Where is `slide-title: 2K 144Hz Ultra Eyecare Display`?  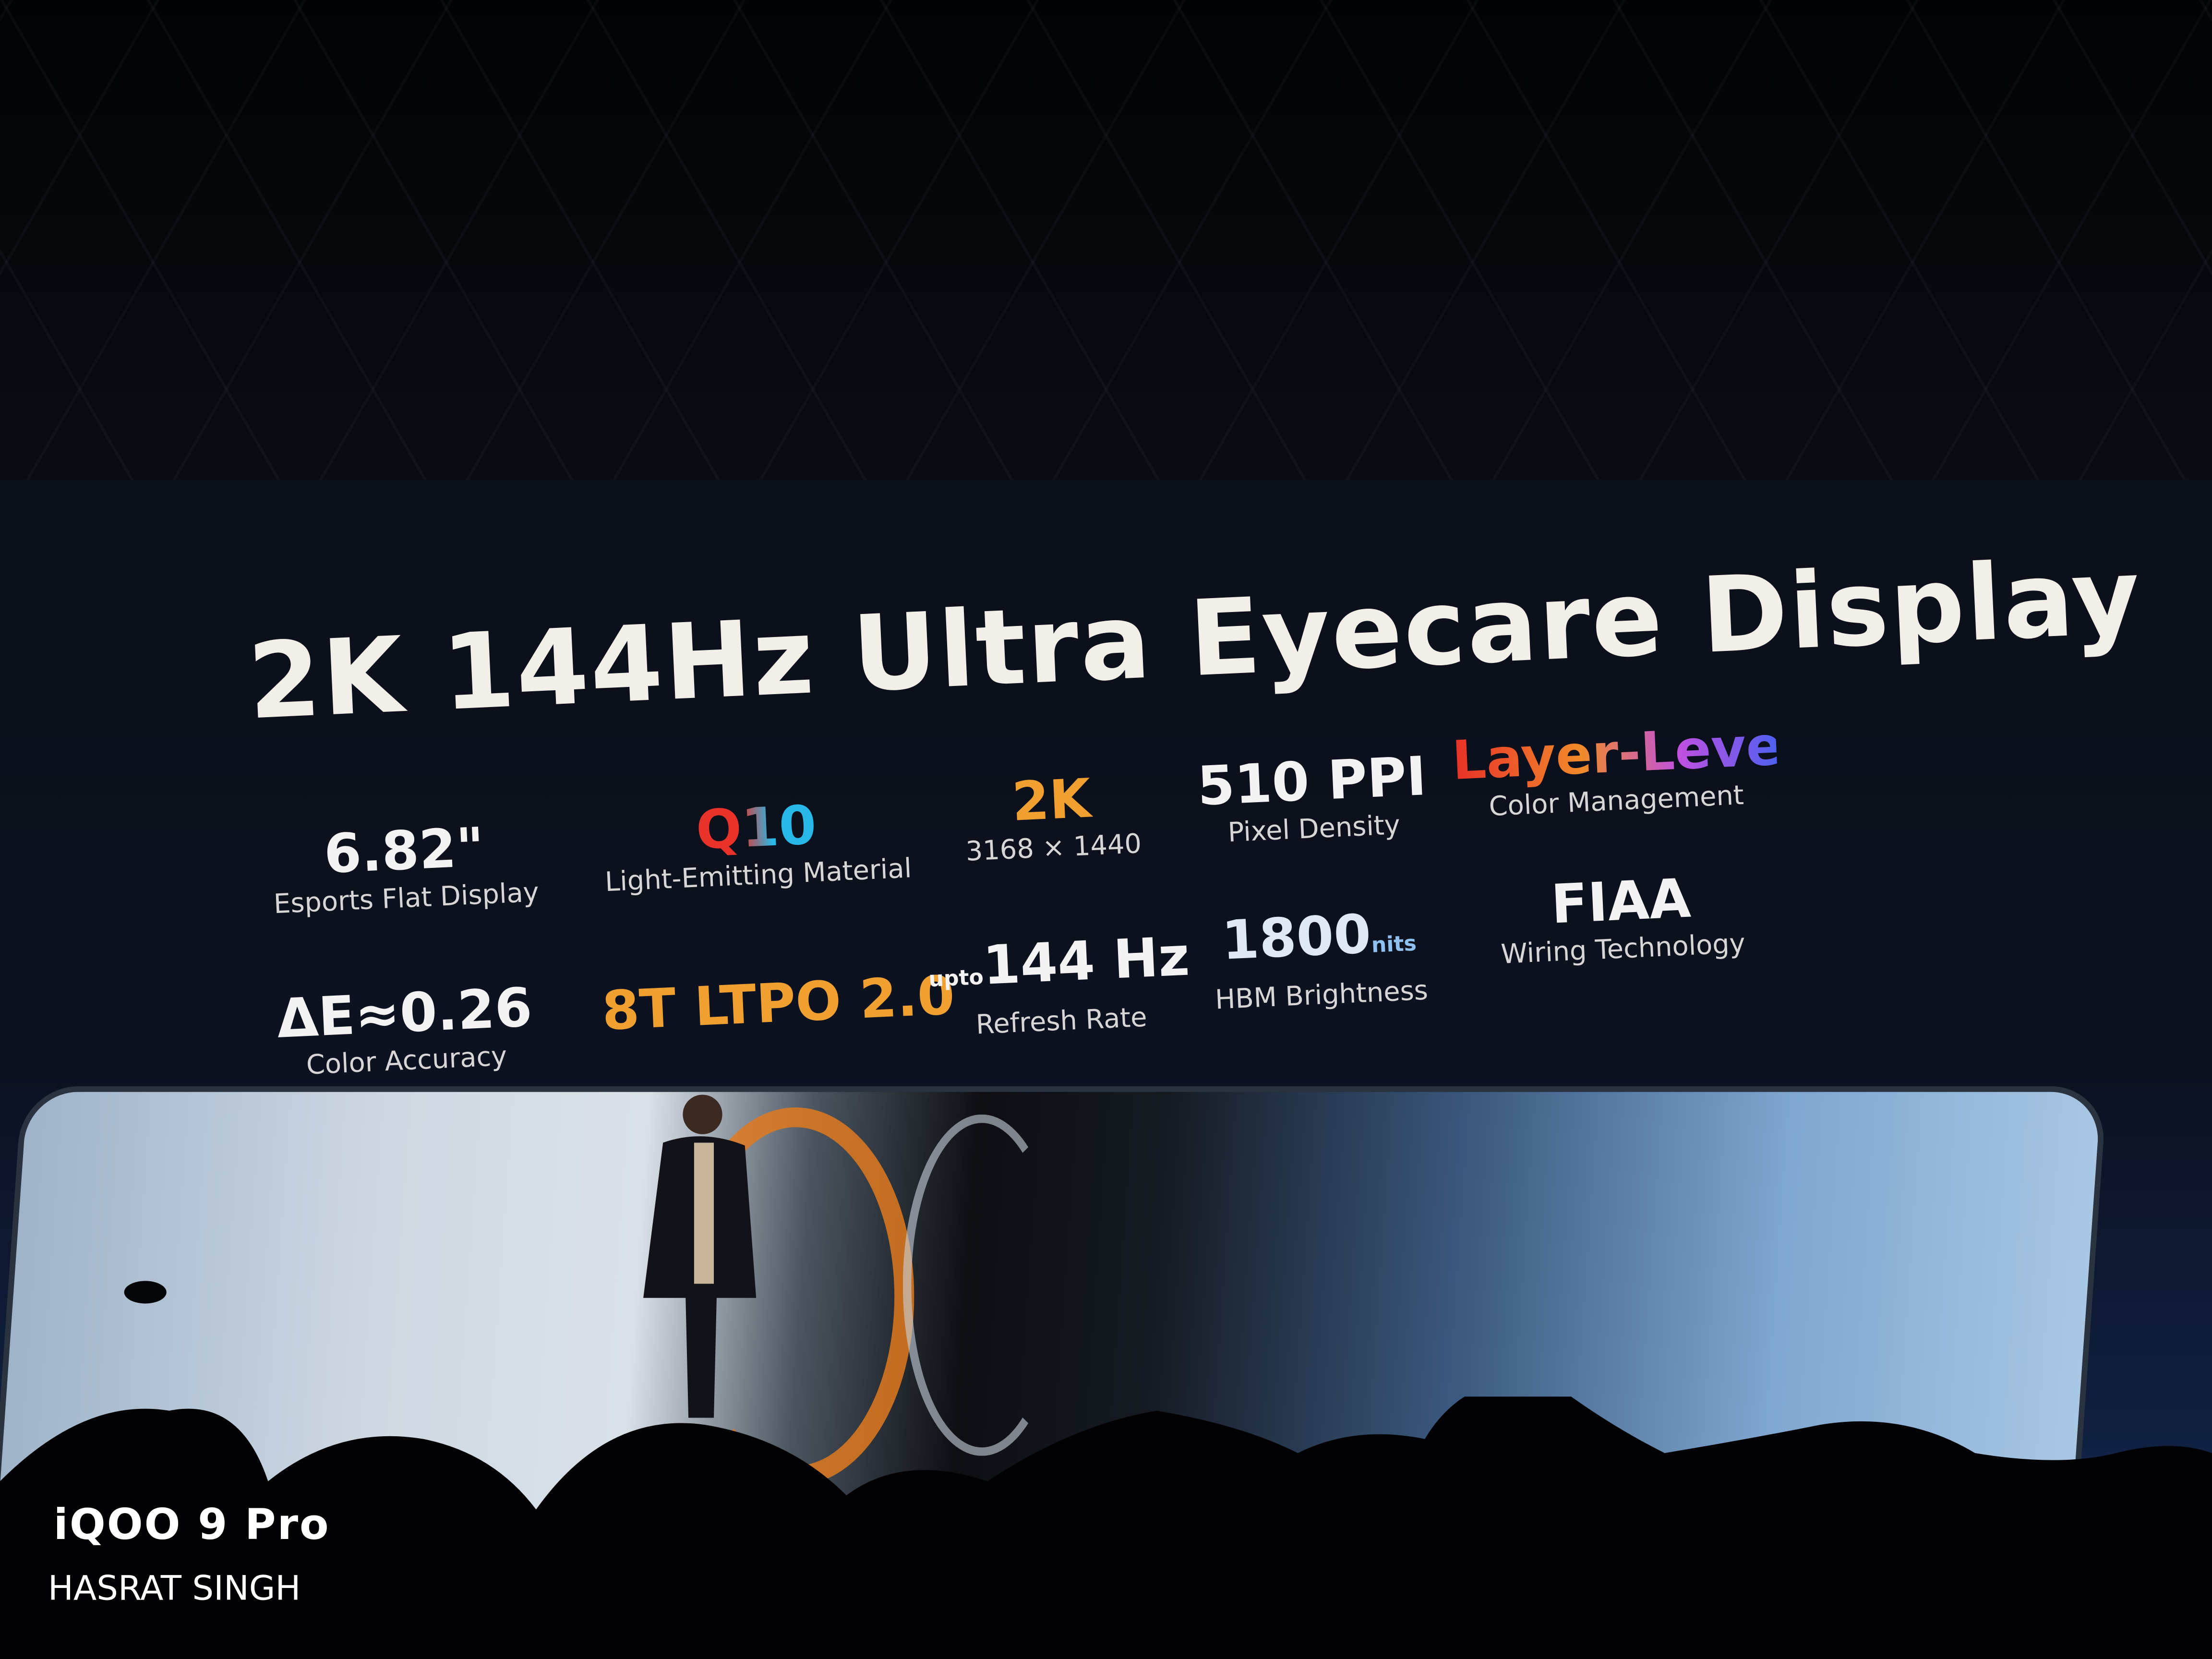
slide-title: 2K 144Hz Ultra Eyecare Display is located at coordinates (1194, 640).